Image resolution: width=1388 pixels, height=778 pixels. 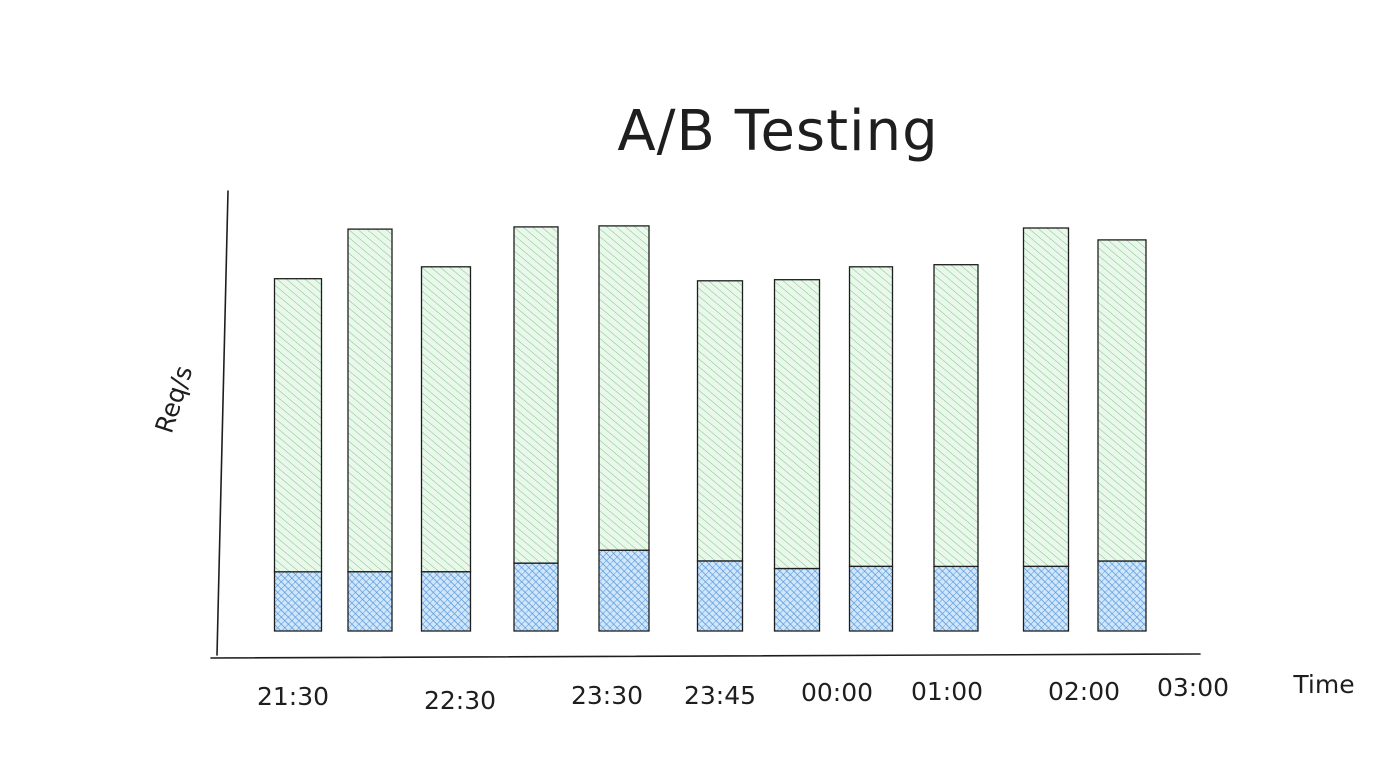 I want to click on x-tick-label: 23:45, so click(x=720, y=695).